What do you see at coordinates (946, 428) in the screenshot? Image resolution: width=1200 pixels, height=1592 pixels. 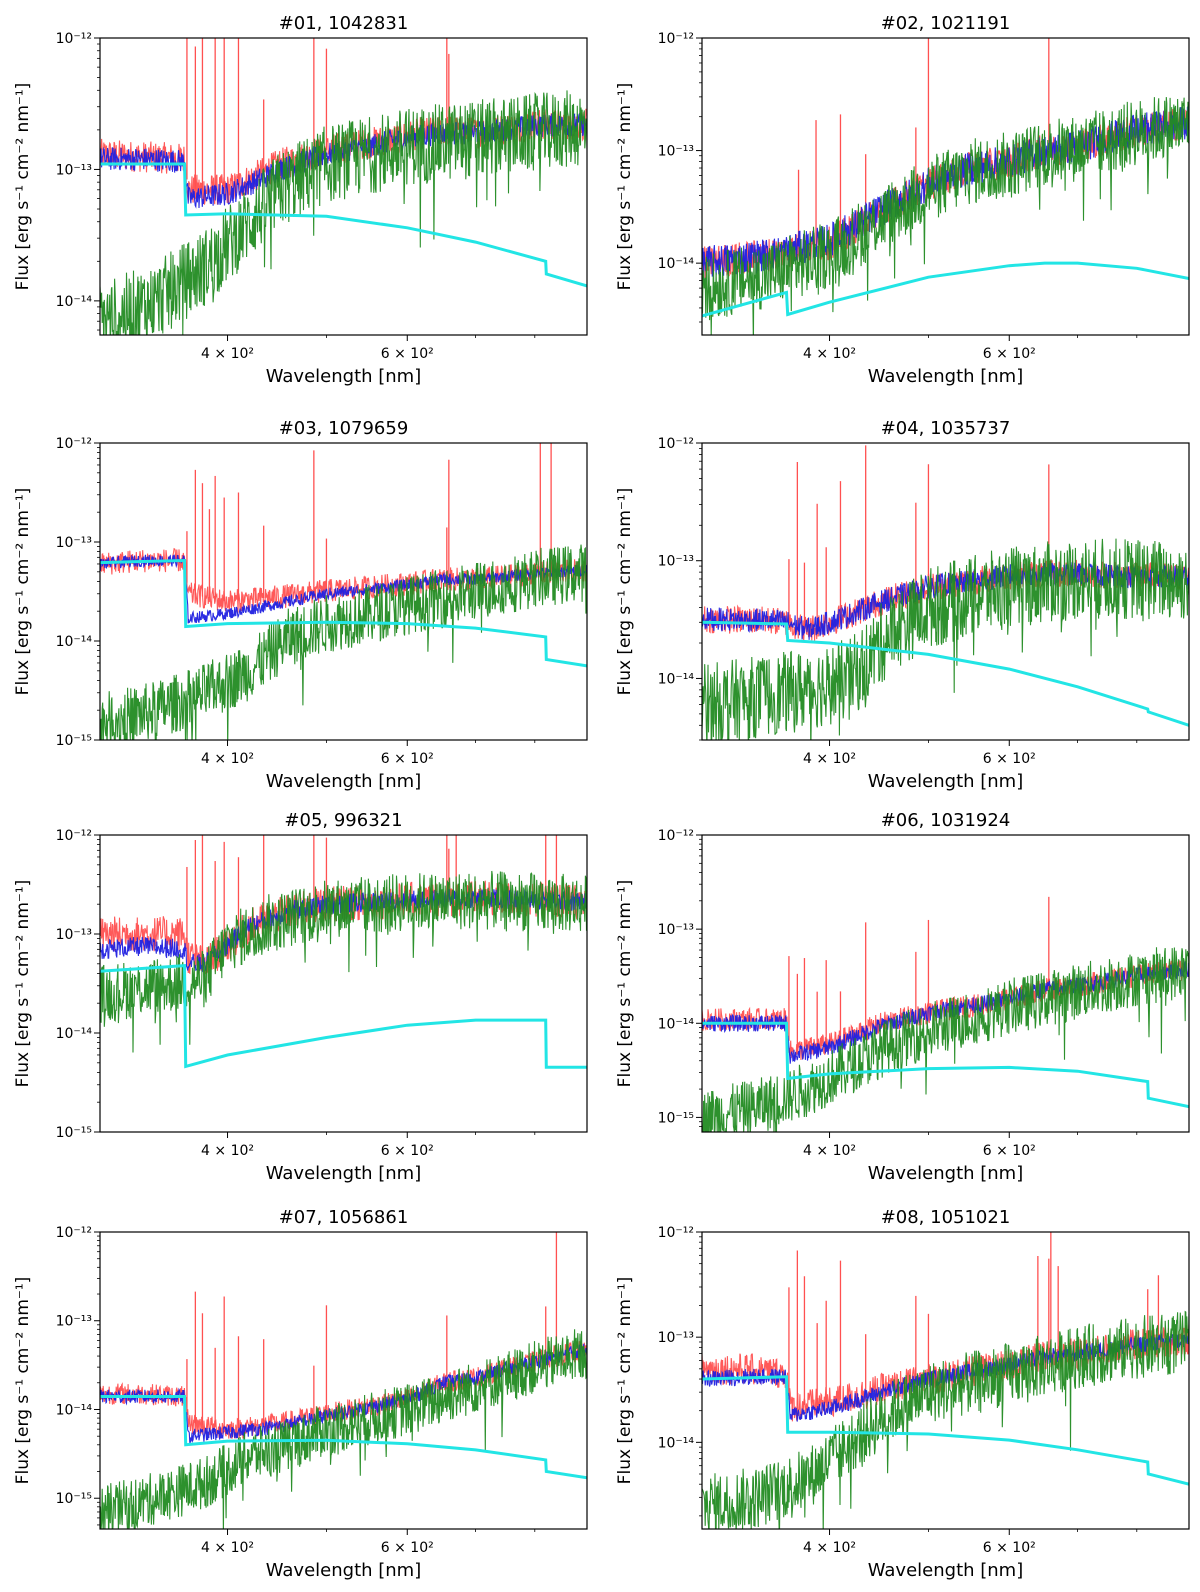 I see `chart-title: #04, 1035737` at bounding box center [946, 428].